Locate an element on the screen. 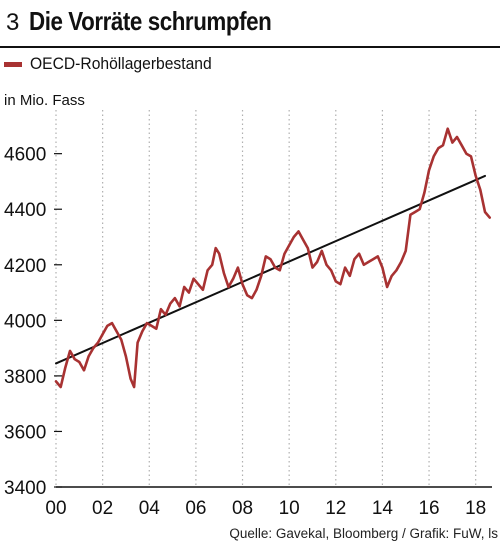 The width and height of the screenshot is (500, 545). legend-label: OECD-Rohöllagerbestand is located at coordinates (121, 63).